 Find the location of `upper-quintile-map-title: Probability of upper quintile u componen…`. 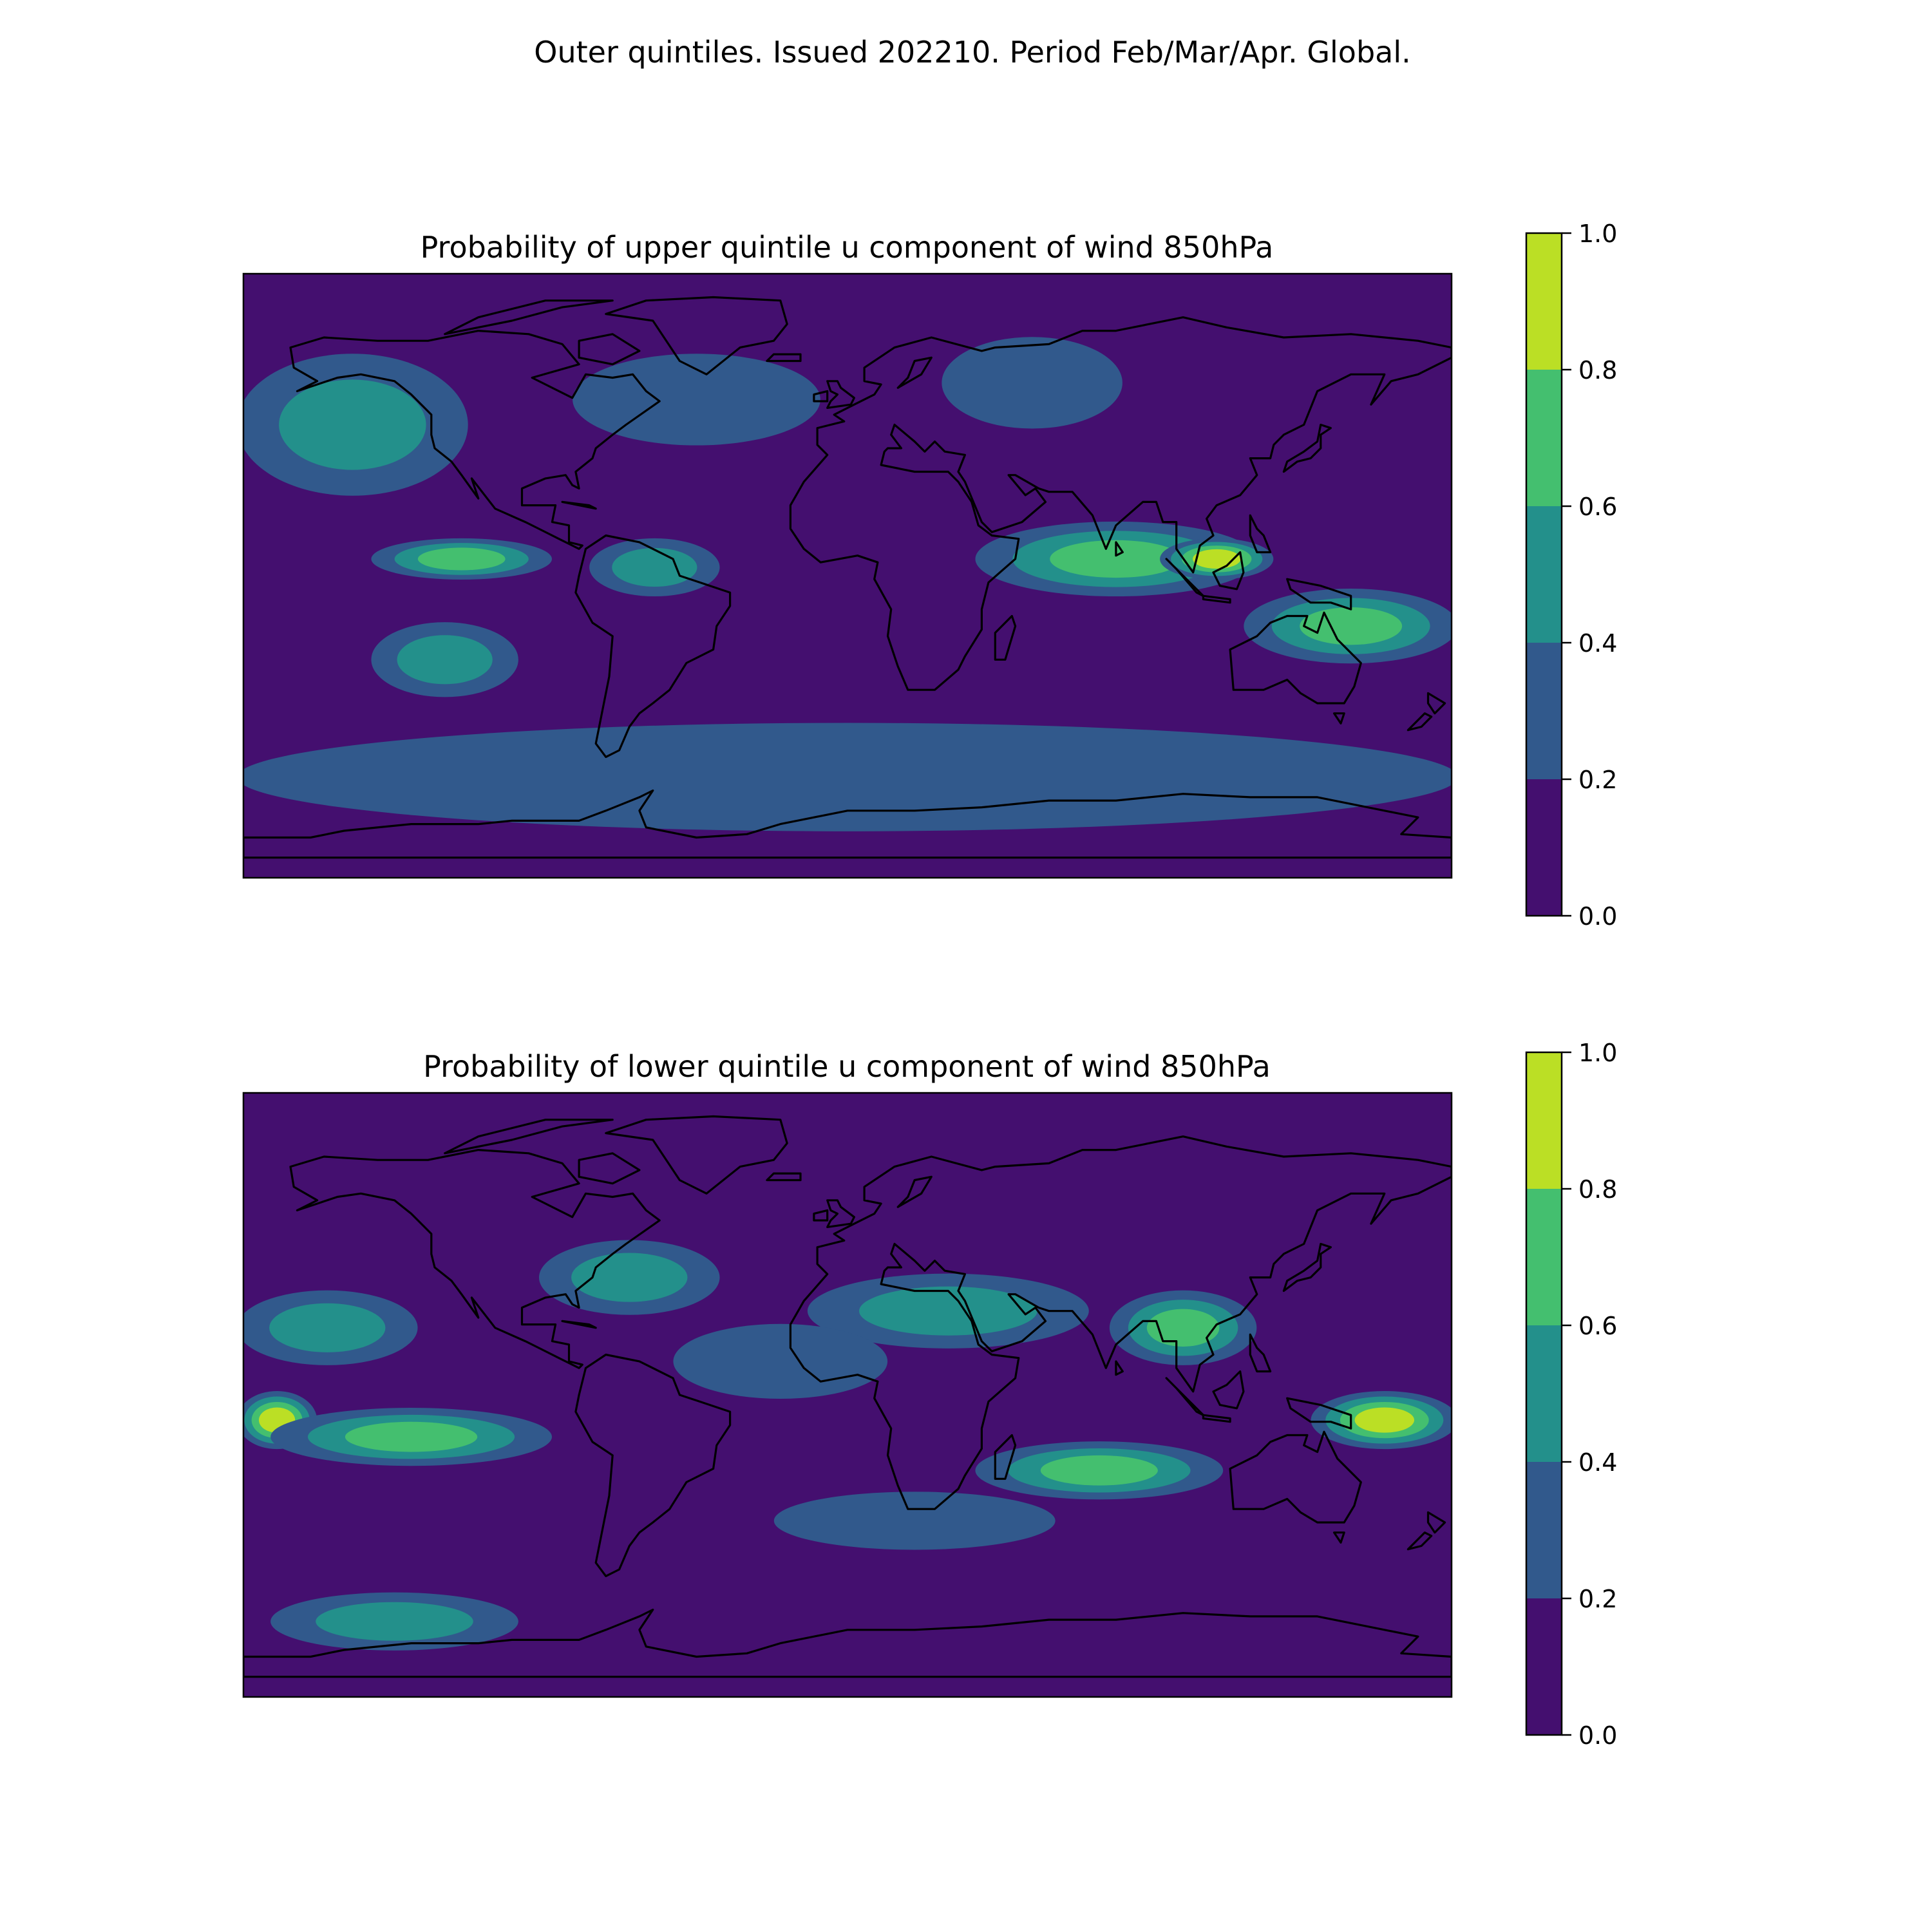

upper-quintile-map-title: Probability of upper quintile u componen… is located at coordinates (847, 248).